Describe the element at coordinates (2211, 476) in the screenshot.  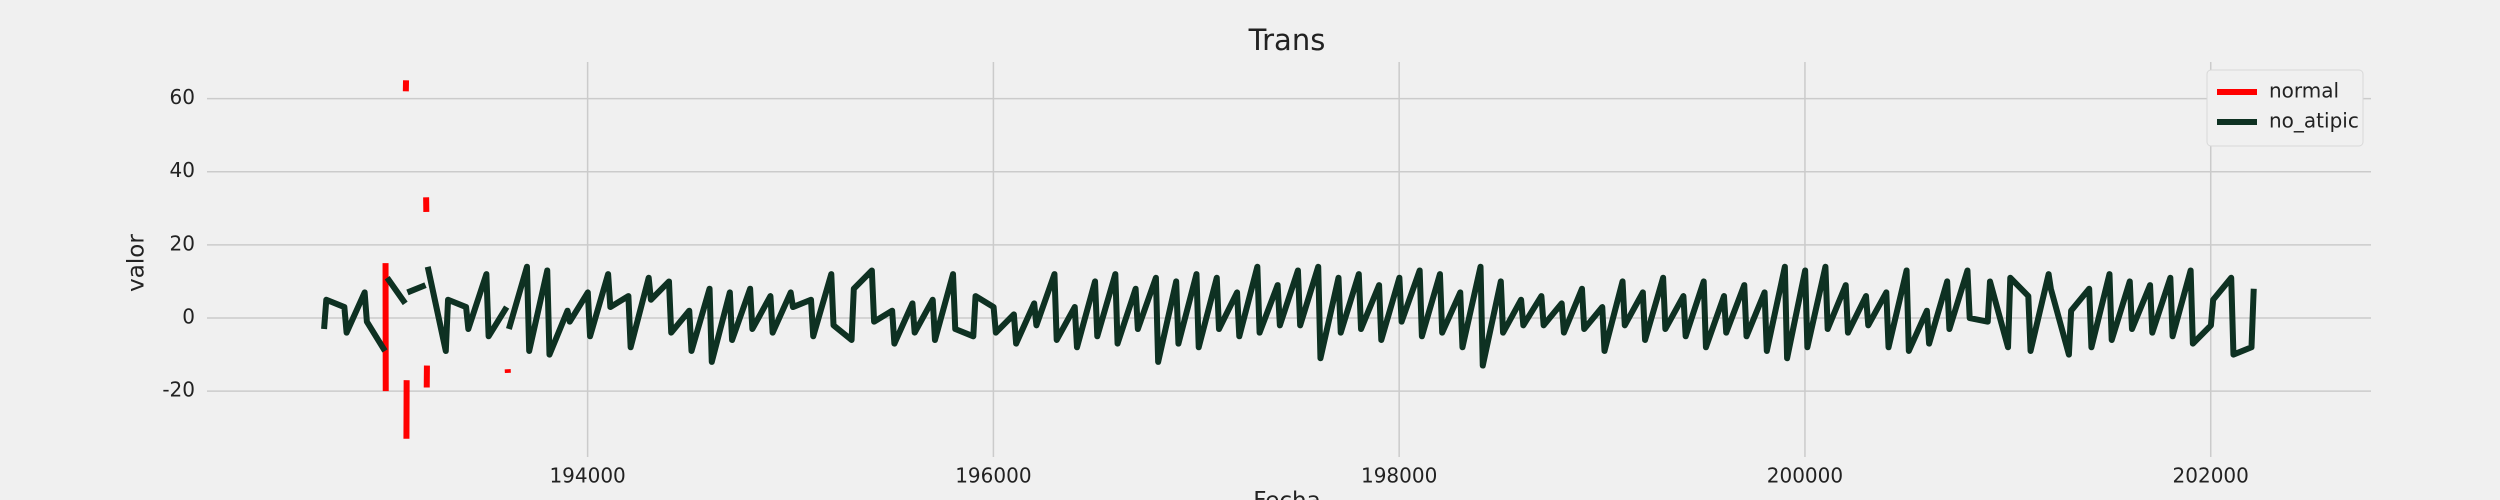
I see `x-tick-label: 202000` at that location.